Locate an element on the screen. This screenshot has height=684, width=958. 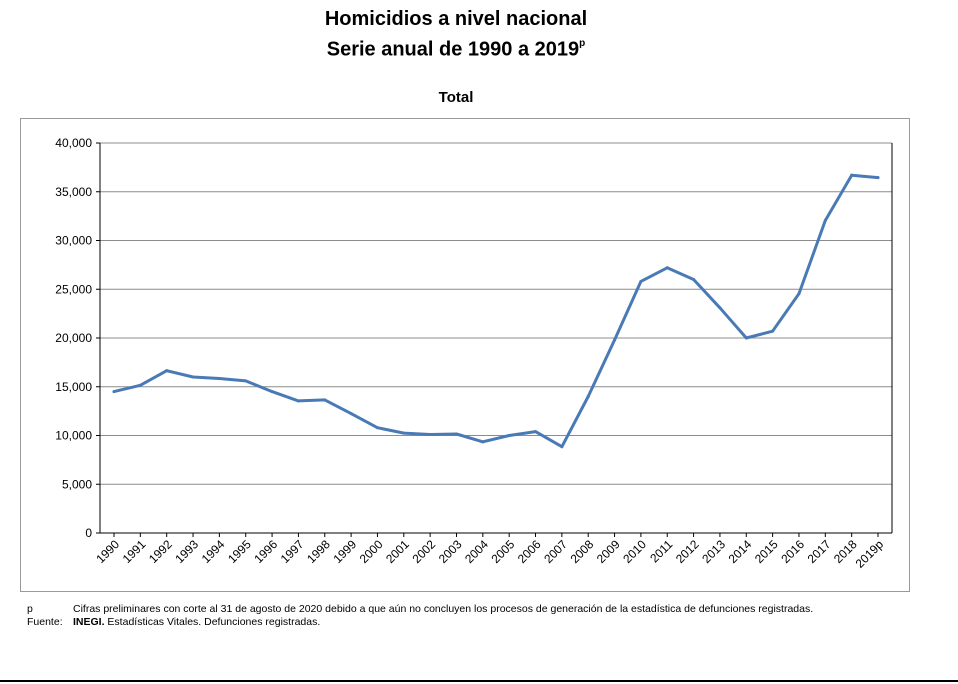
footnote-key: p is located at coordinates (30, 609).